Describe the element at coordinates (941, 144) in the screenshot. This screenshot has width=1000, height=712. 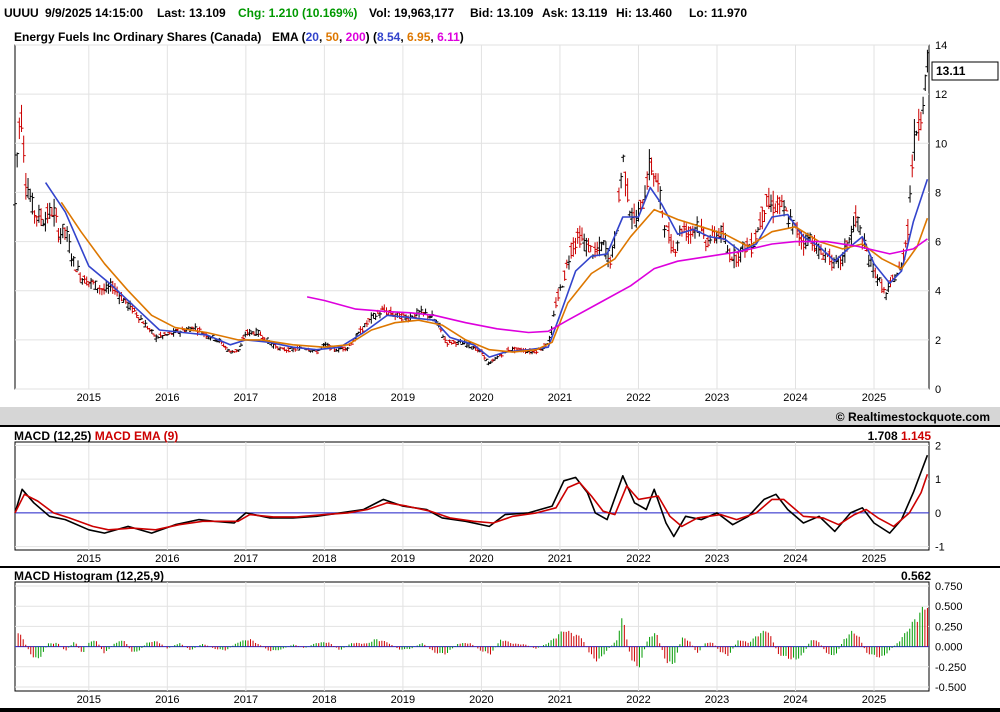
I see `y-tick-label: 10` at that location.